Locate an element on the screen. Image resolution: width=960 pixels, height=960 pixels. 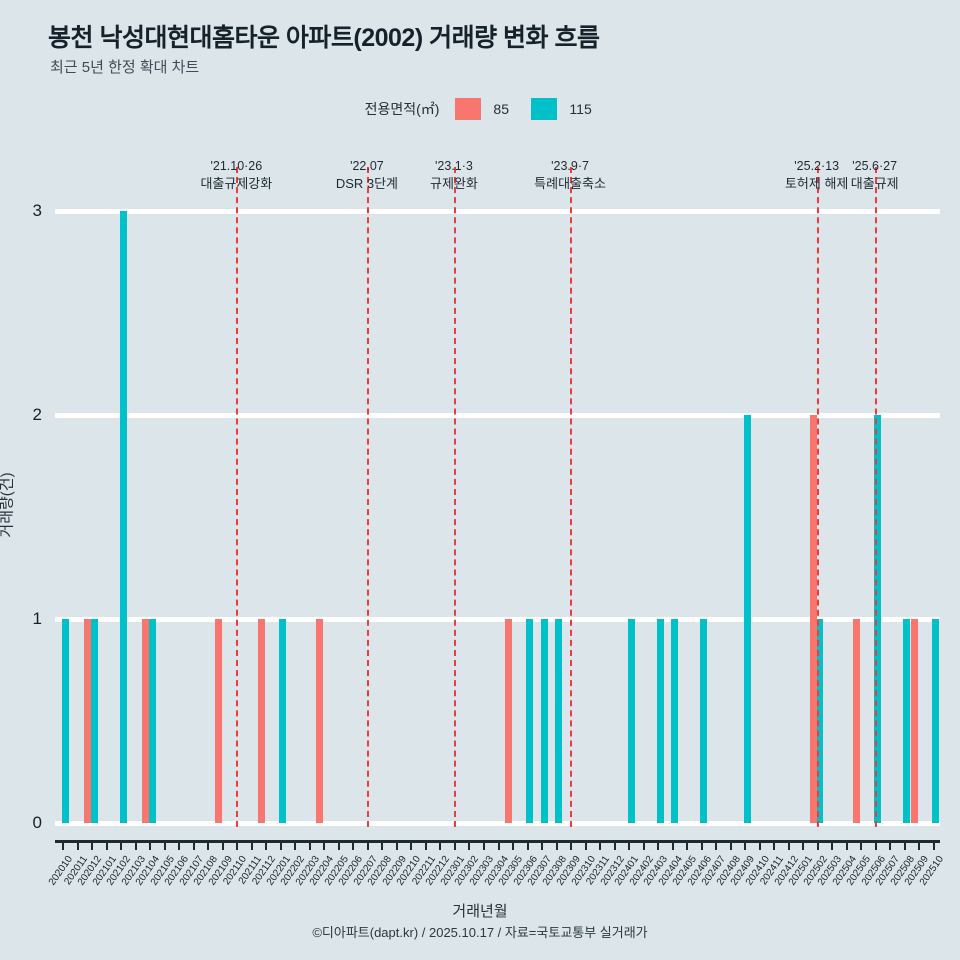
event-date: '23.9·7 is located at coordinates (570, 166).